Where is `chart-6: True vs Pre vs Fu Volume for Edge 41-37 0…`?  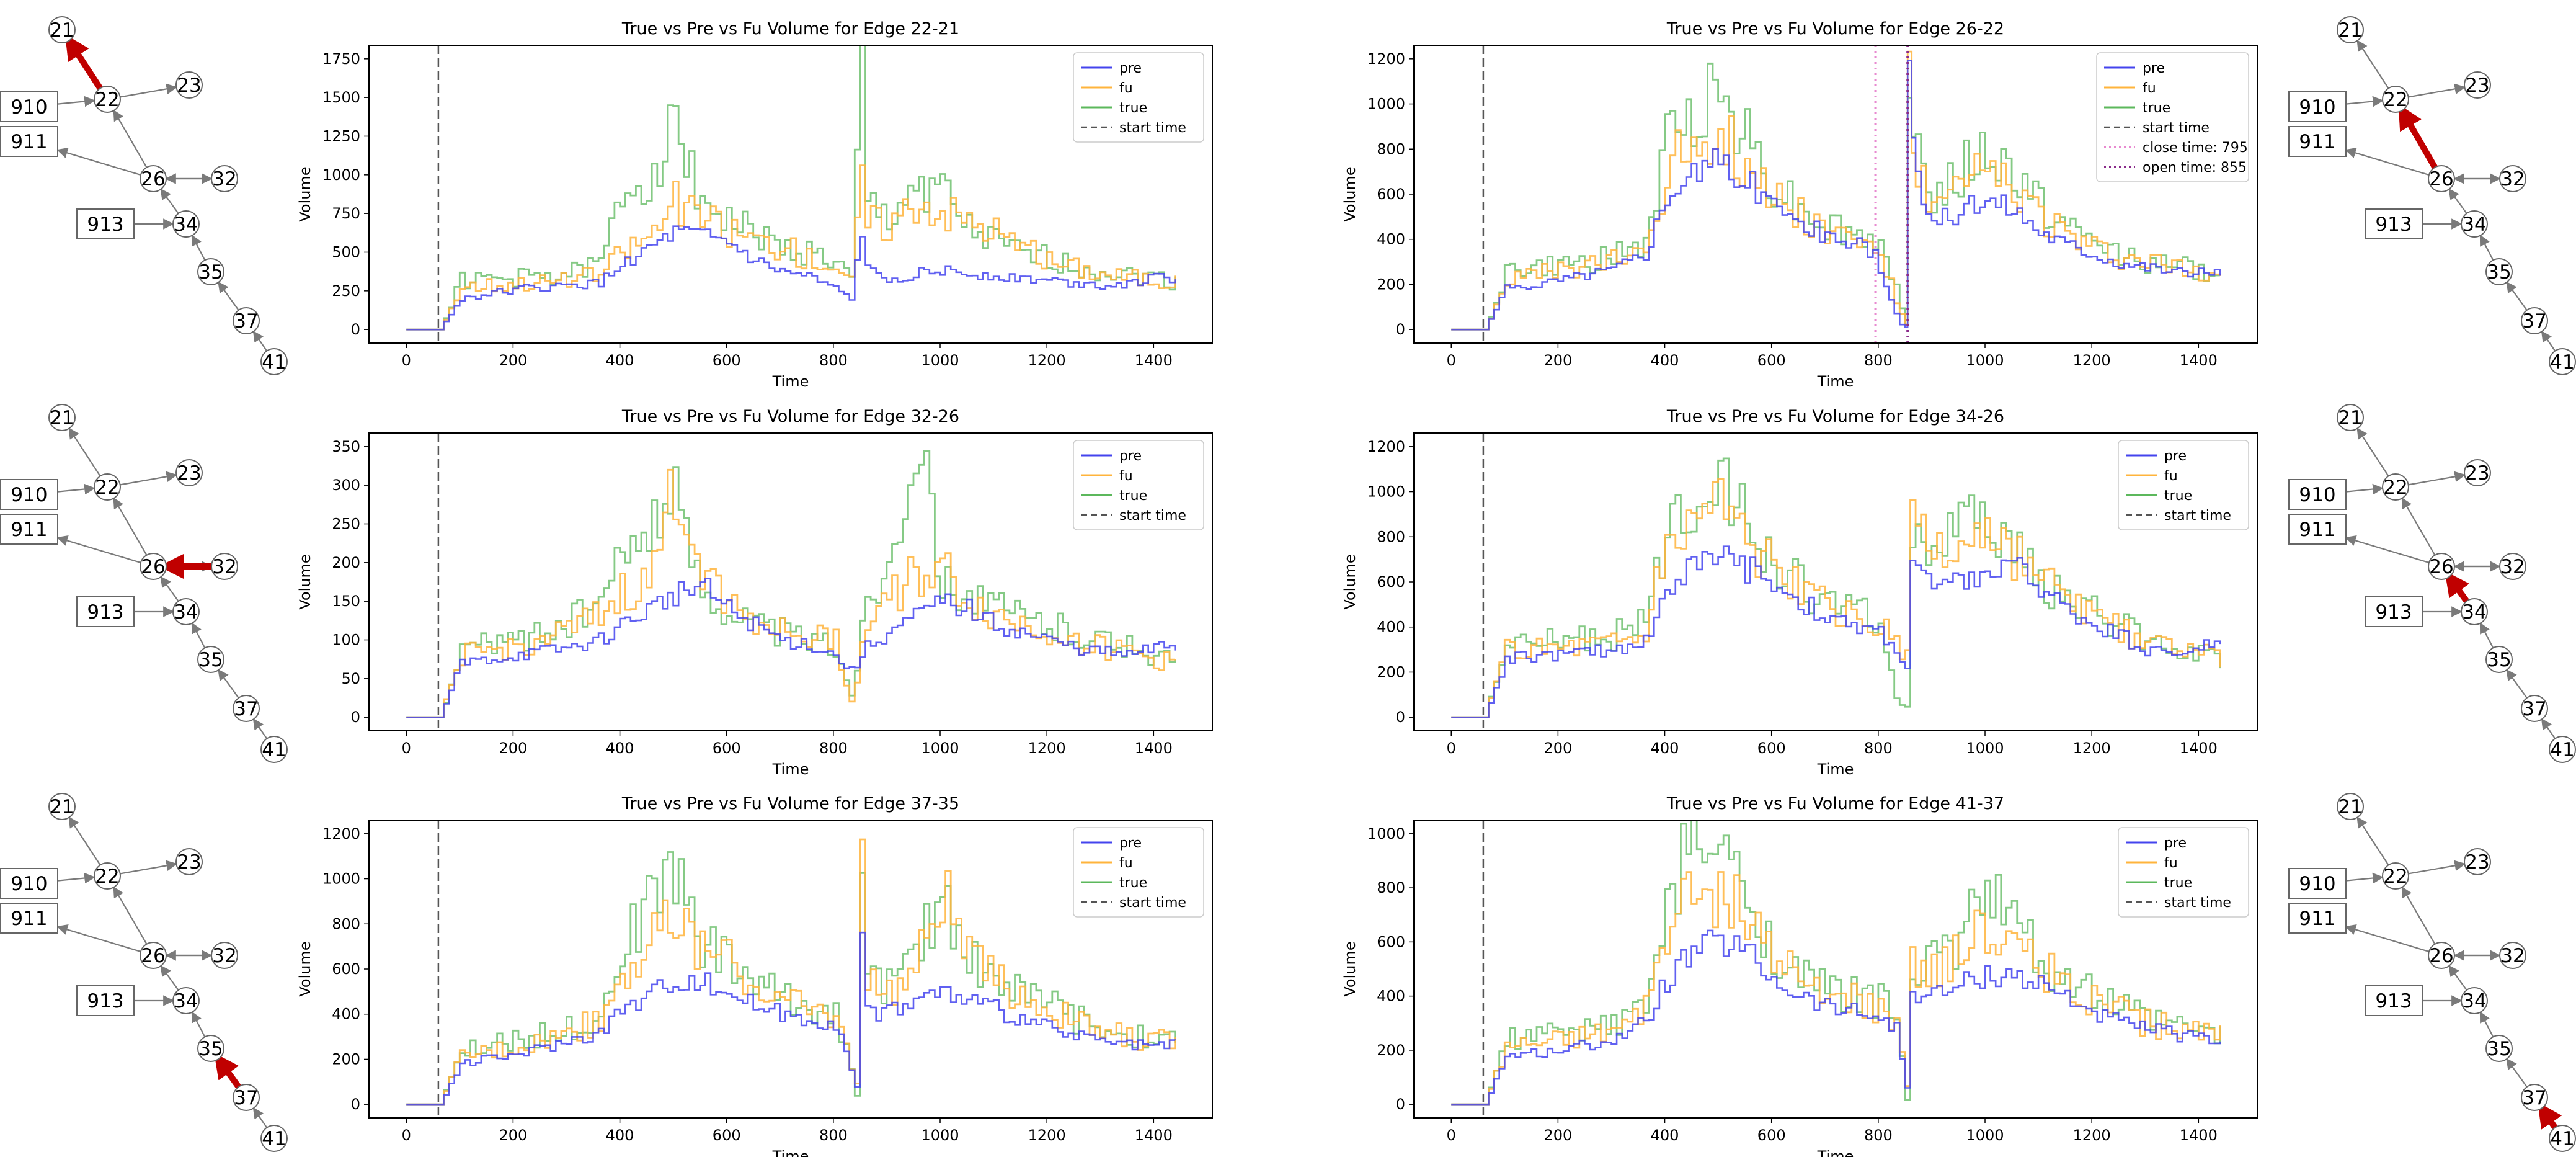 chart-6: True vs Pre vs Fu Volume for Edge 41-37 0… is located at coordinates (1799, 975).